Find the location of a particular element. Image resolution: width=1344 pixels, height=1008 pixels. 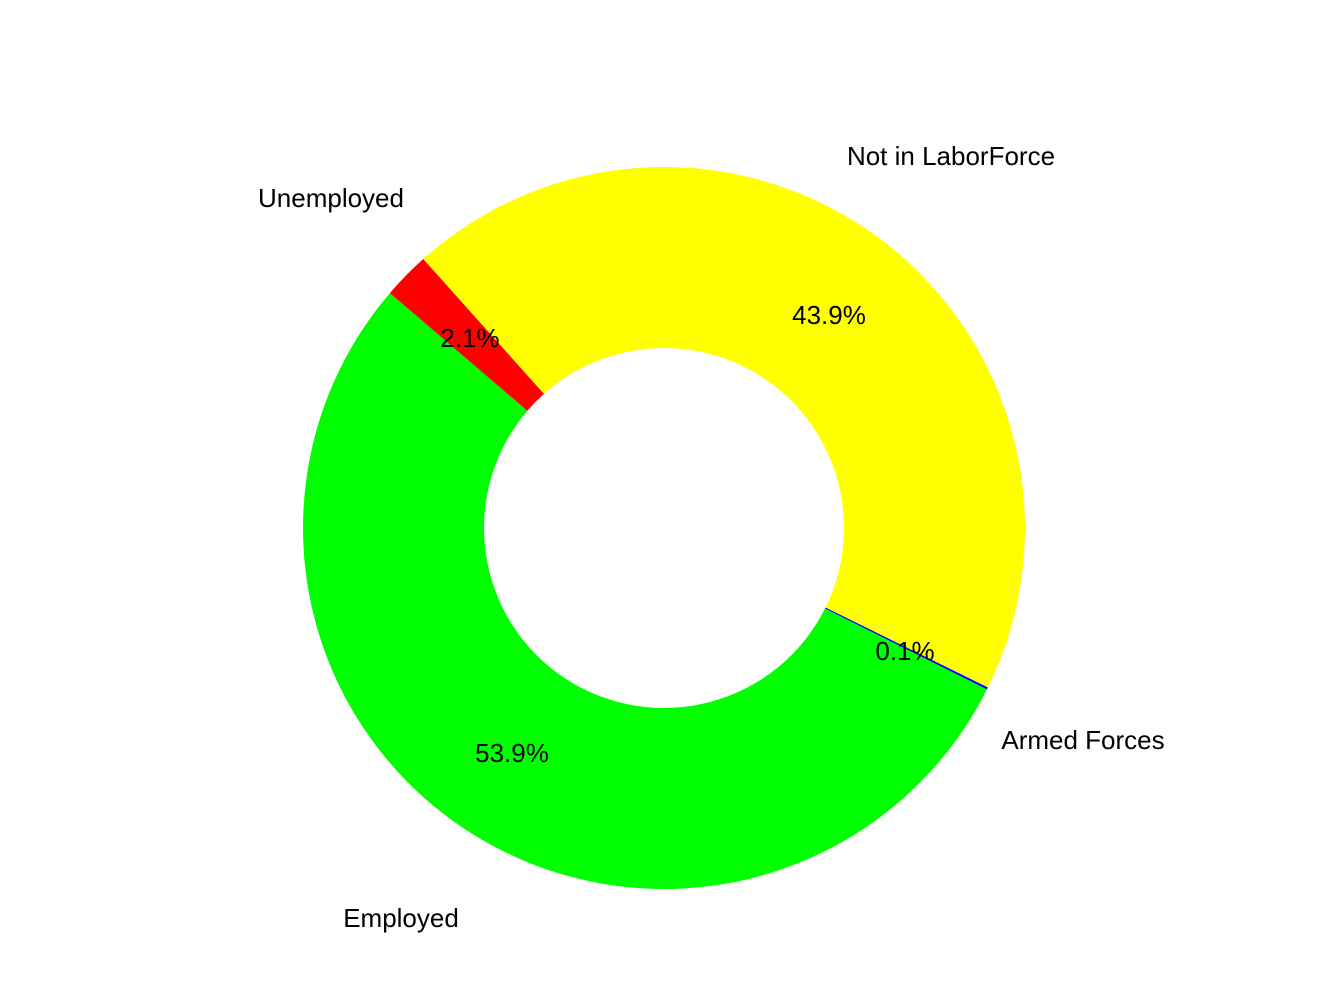

slice-label: Unemployed is located at coordinates (331, 198).